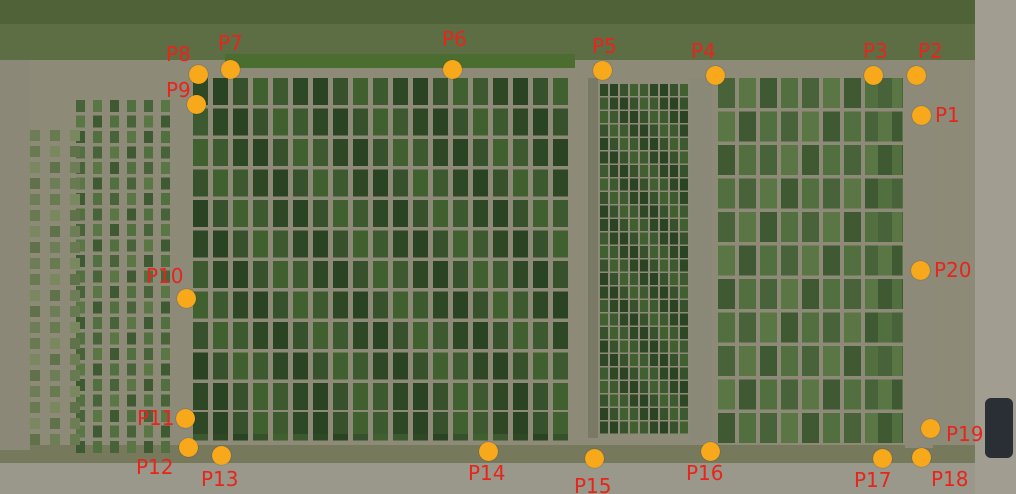 The width and height of the screenshot is (1016, 494). What do you see at coordinates (165, 276) in the screenshot?
I see `marker-label: P10` at bounding box center [165, 276].